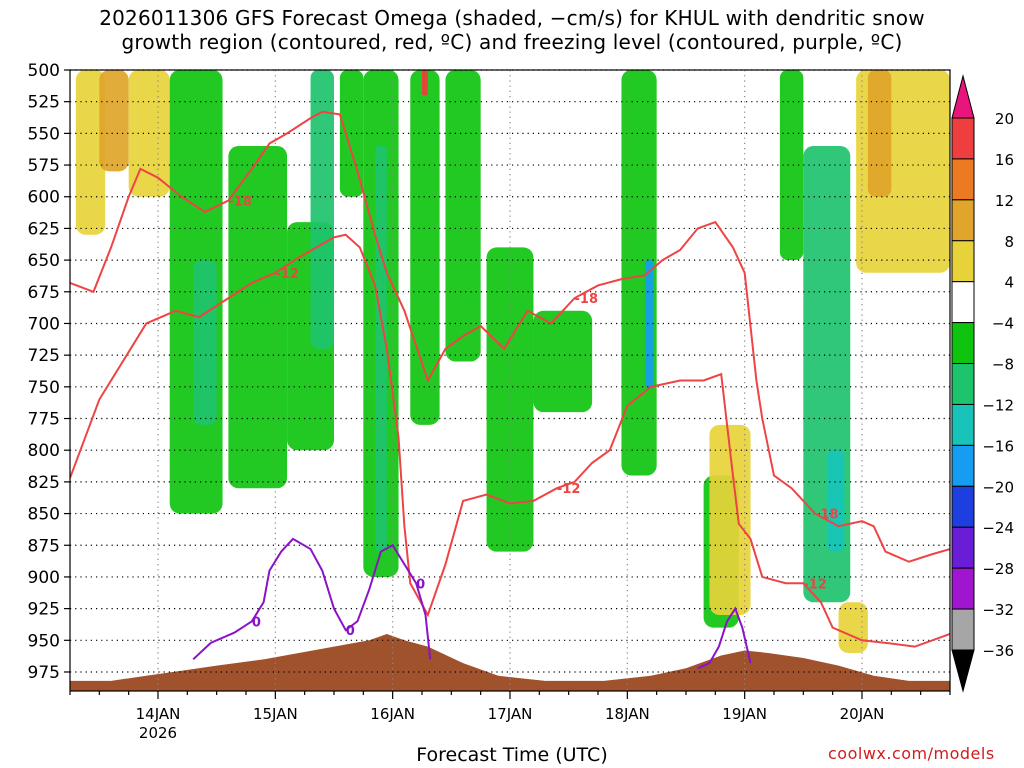 The width and height of the screenshot is (1024, 768). I want to click on y-tick-label: 500, so click(44, 71).